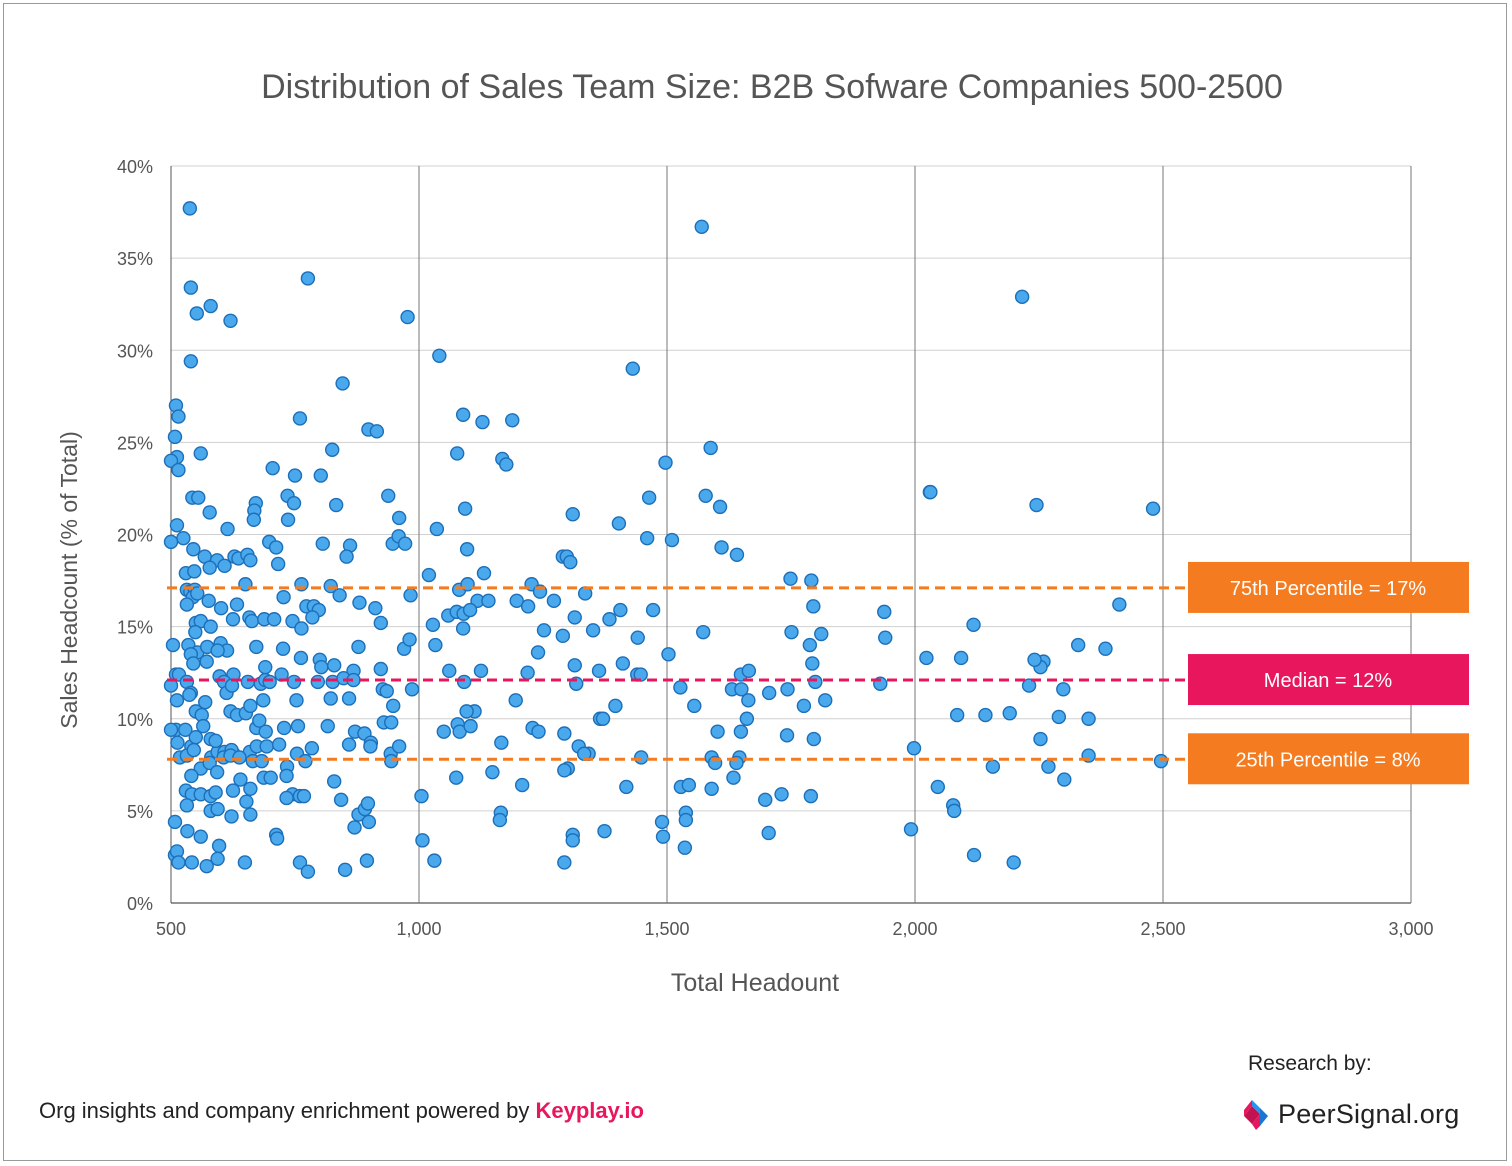 The height and width of the screenshot is (1166, 1512). Describe the element at coordinates (418, 929) in the screenshot. I see `x-tick-label: 1,000` at that location.